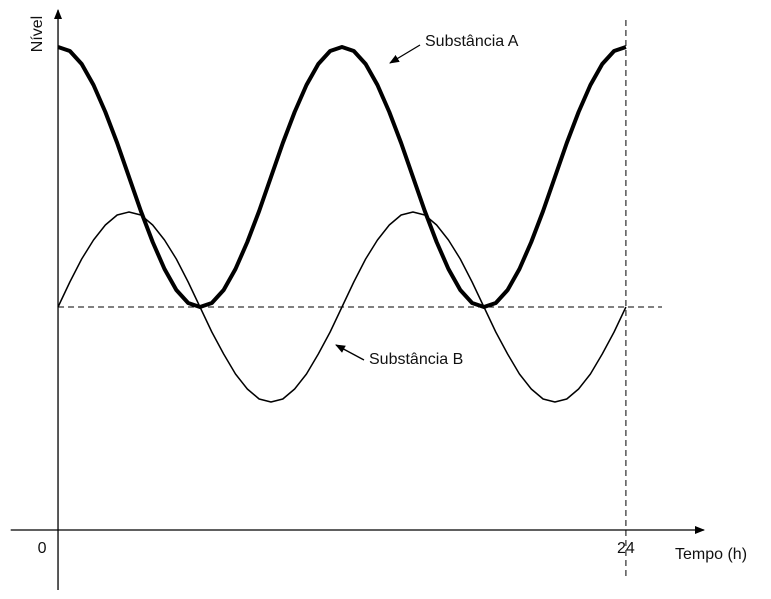 This screenshot has width=771, height=599. What do you see at coordinates (626, 548) in the screenshot?
I see `x-tick-label: 24` at bounding box center [626, 548].